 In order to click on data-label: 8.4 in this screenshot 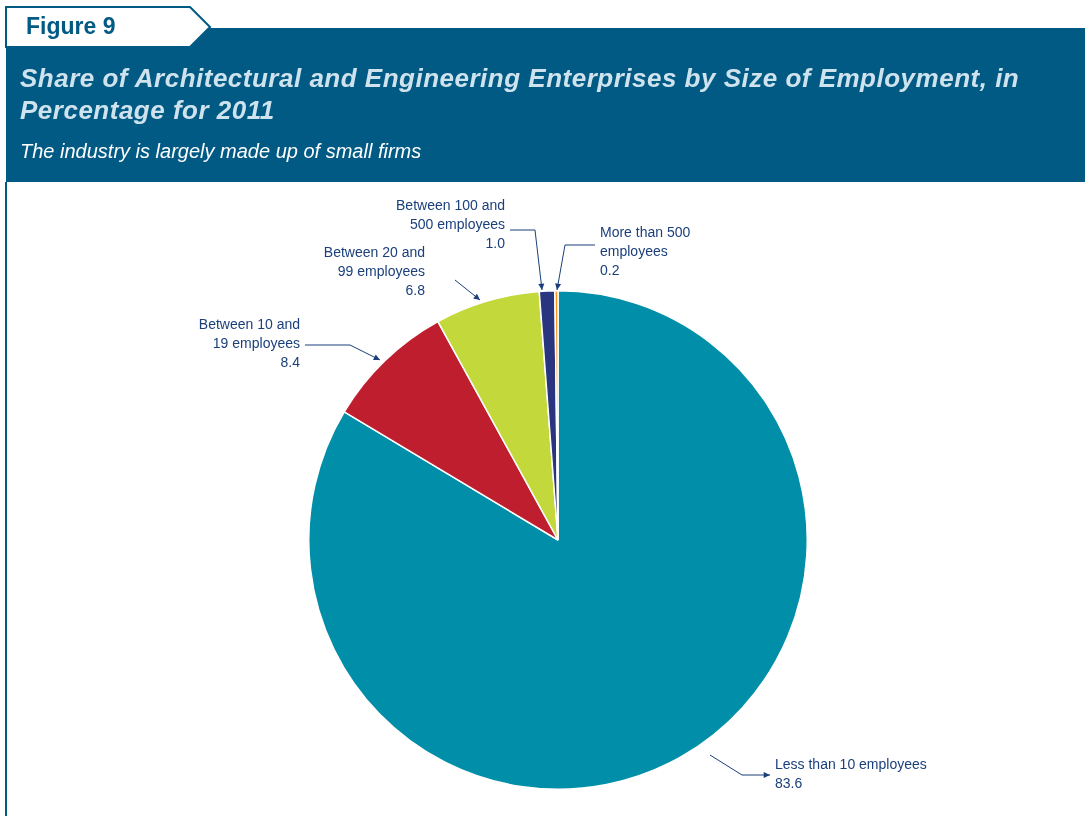, I will do `click(290, 361)`.